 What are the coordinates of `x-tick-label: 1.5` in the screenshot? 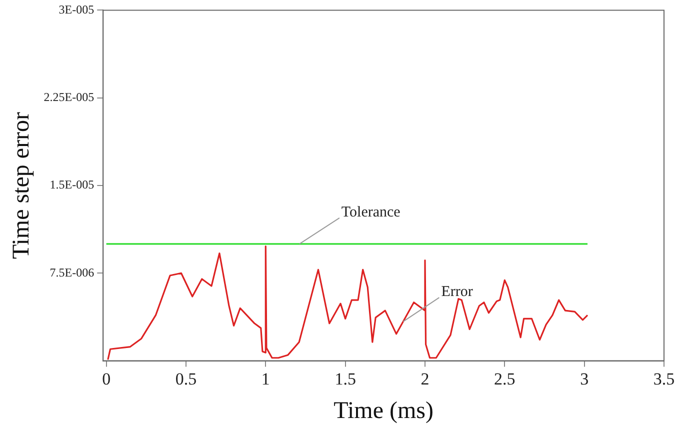 It's located at (345, 378).